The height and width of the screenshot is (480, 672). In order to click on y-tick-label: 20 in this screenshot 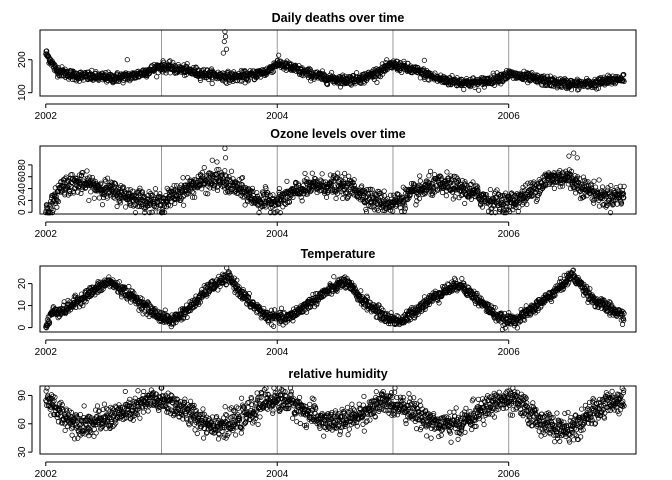, I will do `click(22, 200)`.